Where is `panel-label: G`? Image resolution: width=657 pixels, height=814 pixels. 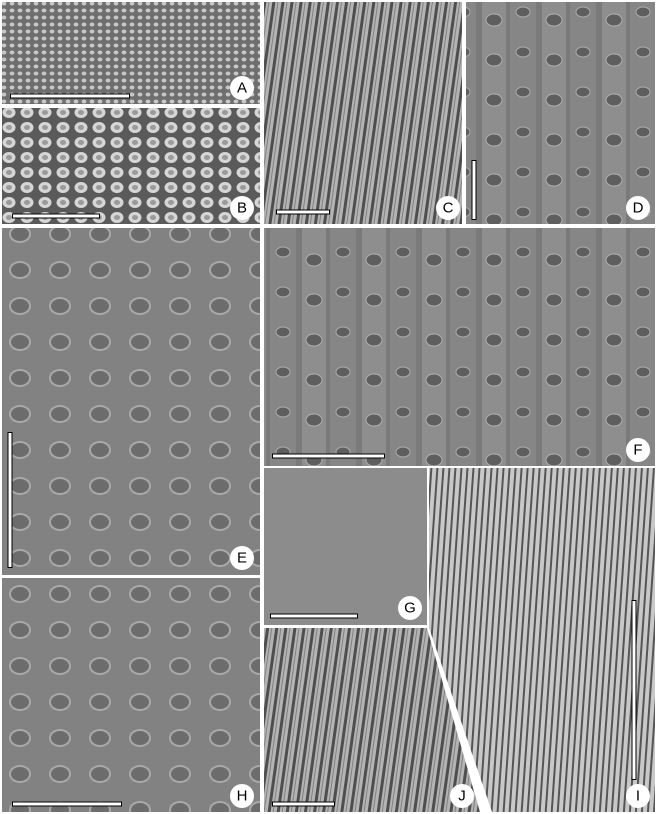
panel-label: G is located at coordinates (410, 608).